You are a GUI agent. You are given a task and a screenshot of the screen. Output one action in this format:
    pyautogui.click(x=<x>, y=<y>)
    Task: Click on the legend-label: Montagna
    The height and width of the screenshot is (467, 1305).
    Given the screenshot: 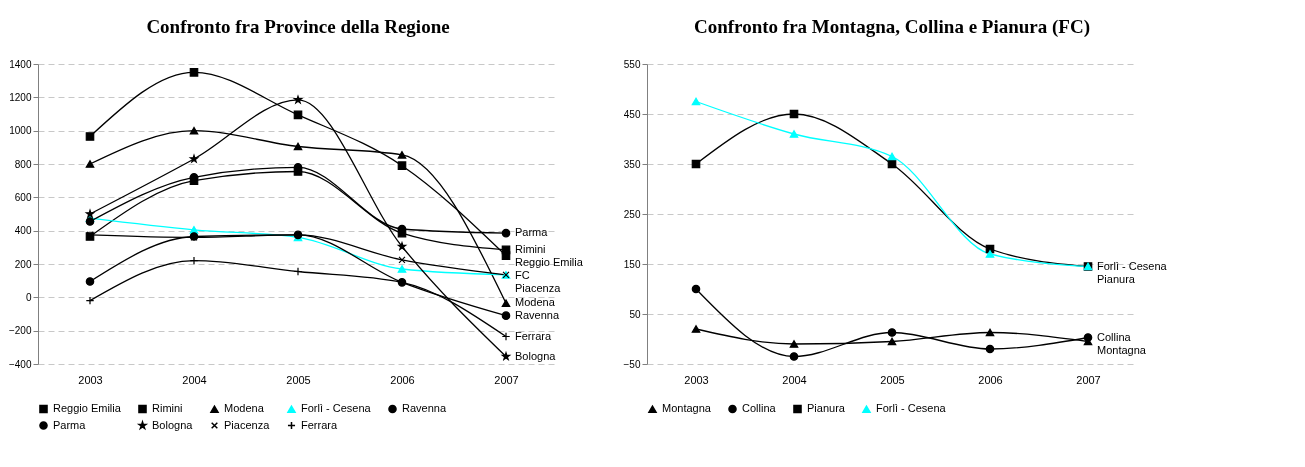 What is the action you would take?
    pyautogui.click(x=687, y=408)
    